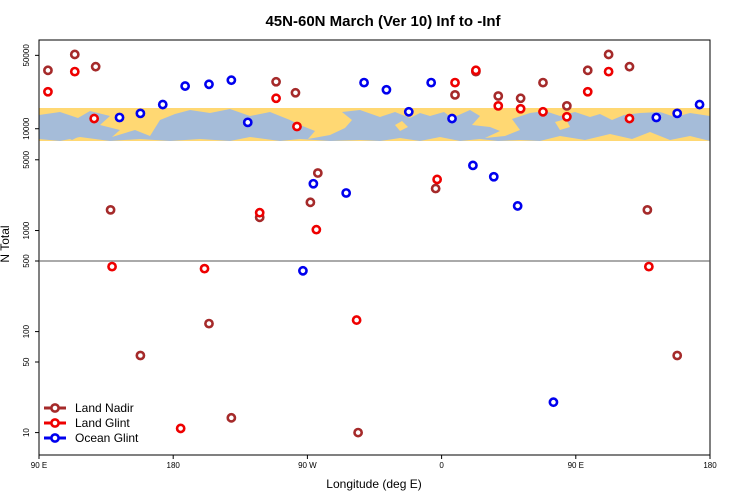 The width and height of the screenshot is (750, 500). Describe the element at coordinates (383, 21) in the screenshot. I see `chart-title: 45N-60N March (Ver 10) Inf to -Inf` at that location.